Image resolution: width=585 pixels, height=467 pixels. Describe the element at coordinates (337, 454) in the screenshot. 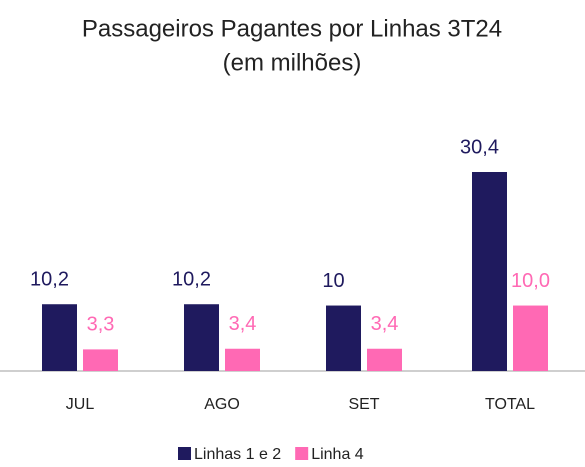

I see `legend-label: Linha 4` at that location.